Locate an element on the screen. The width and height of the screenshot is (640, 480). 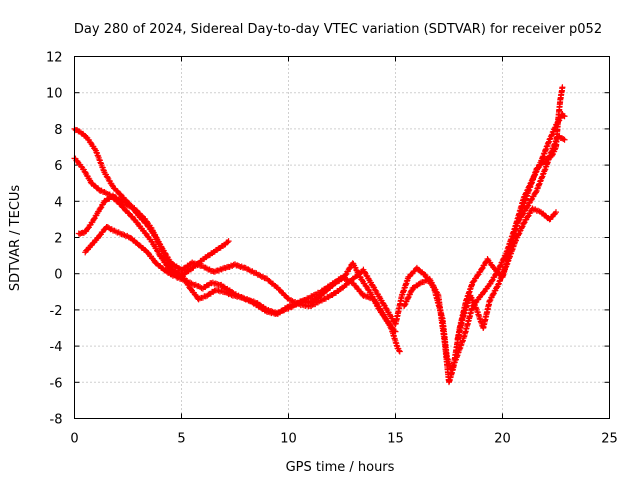
y-tick-label: 4 is located at coordinates (58, 202).